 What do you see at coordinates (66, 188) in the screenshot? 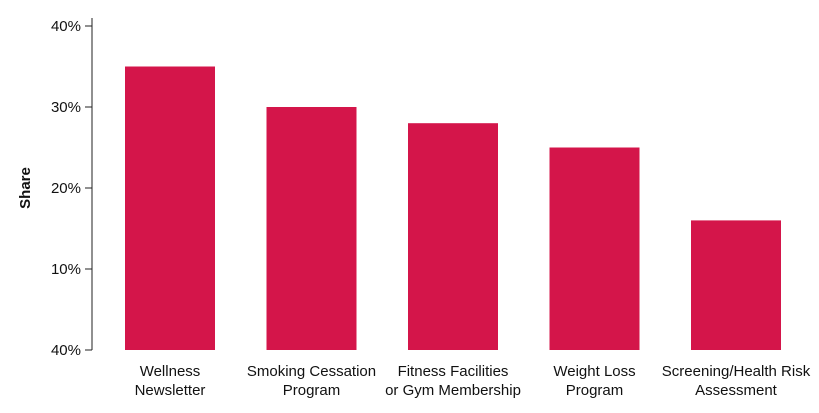
I see `y-tick-label: 20%` at bounding box center [66, 188].